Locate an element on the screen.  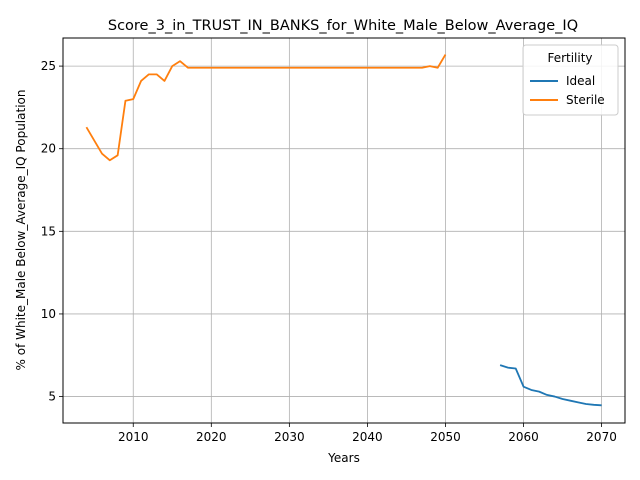
y-tick-label: 5 is located at coordinates (52, 397).